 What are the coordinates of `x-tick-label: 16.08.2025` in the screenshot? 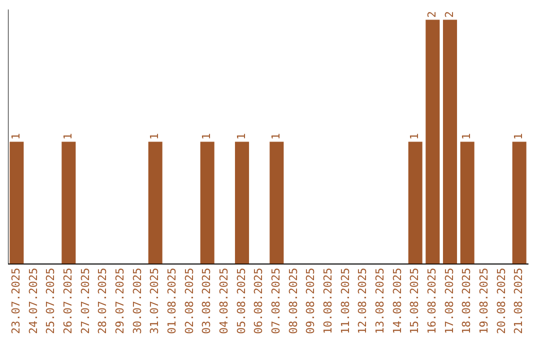 It's located at (432, 301).